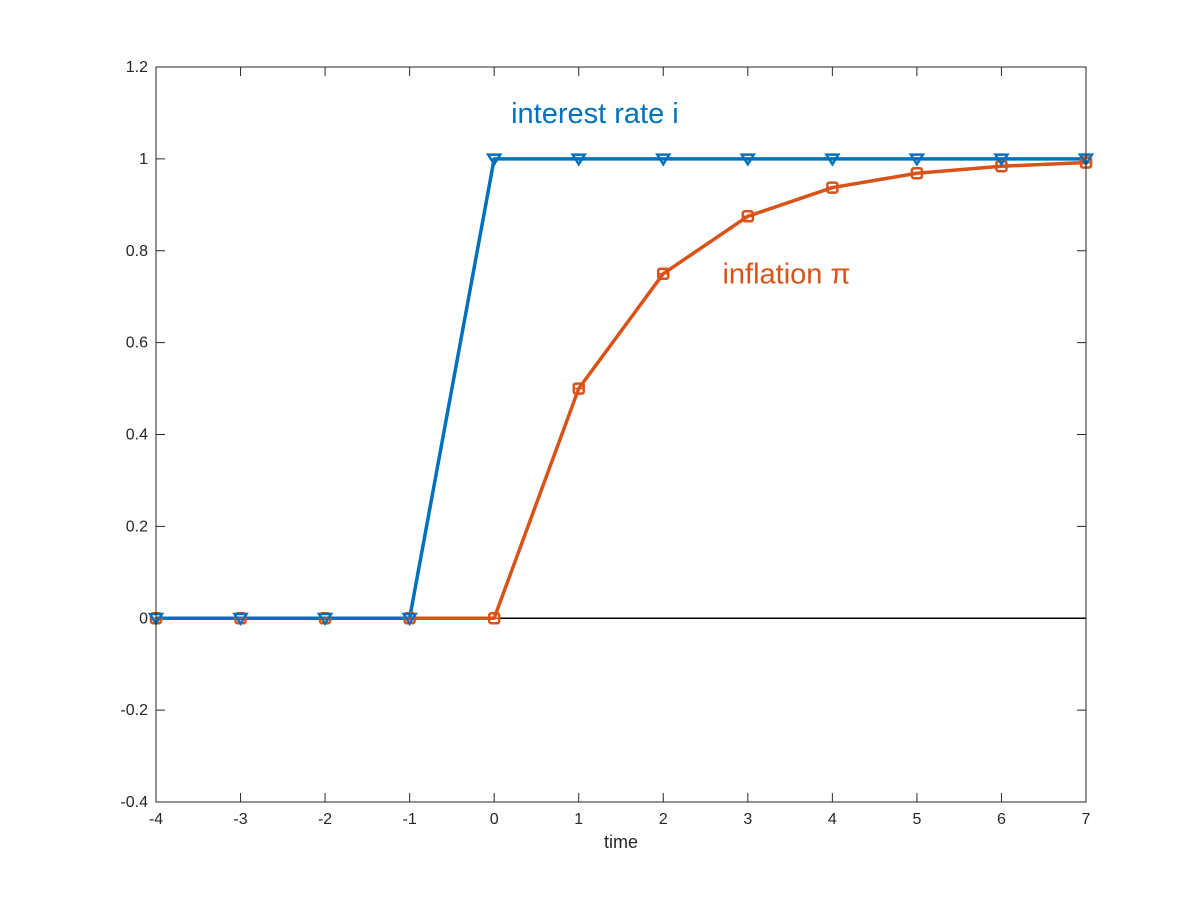  I want to click on y-tick-label: 0.2, so click(137, 526).